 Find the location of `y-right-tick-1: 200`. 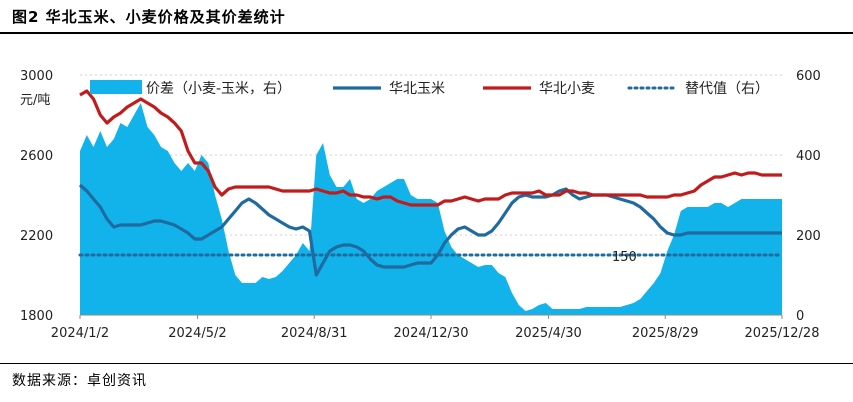

y-right-tick-1: 200 is located at coordinates (808, 236).